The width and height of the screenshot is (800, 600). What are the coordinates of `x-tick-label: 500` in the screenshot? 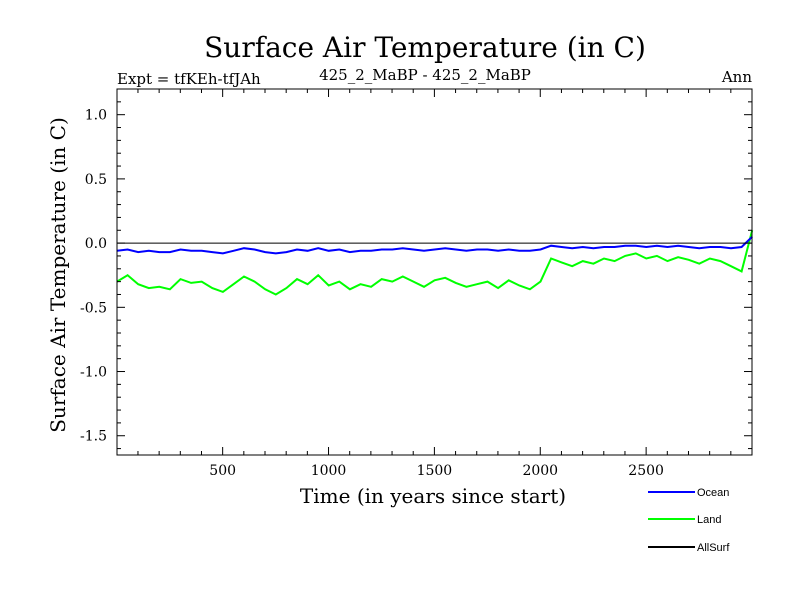 It's located at (222, 471).